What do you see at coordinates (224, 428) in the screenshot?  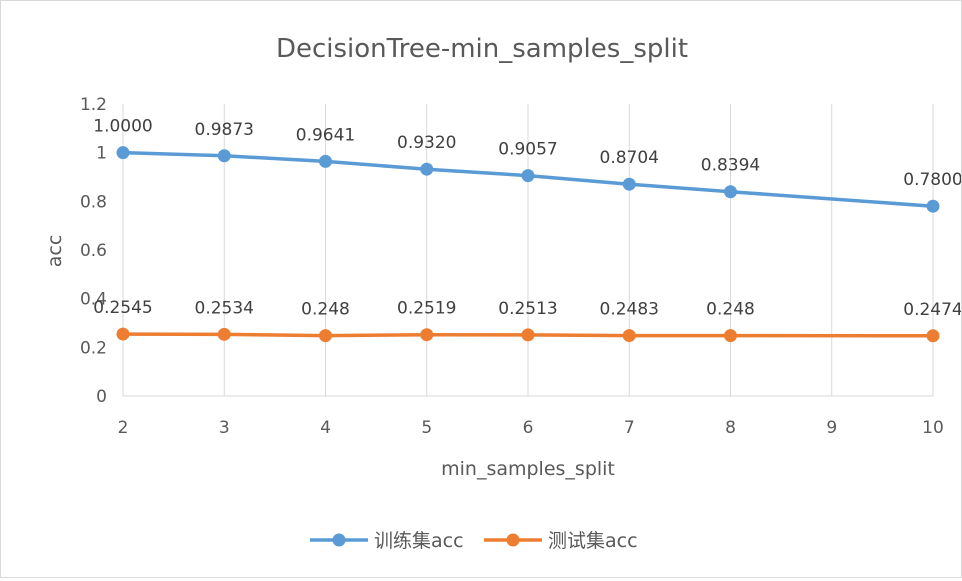 I see `x-tick-label-1: 3` at bounding box center [224, 428].